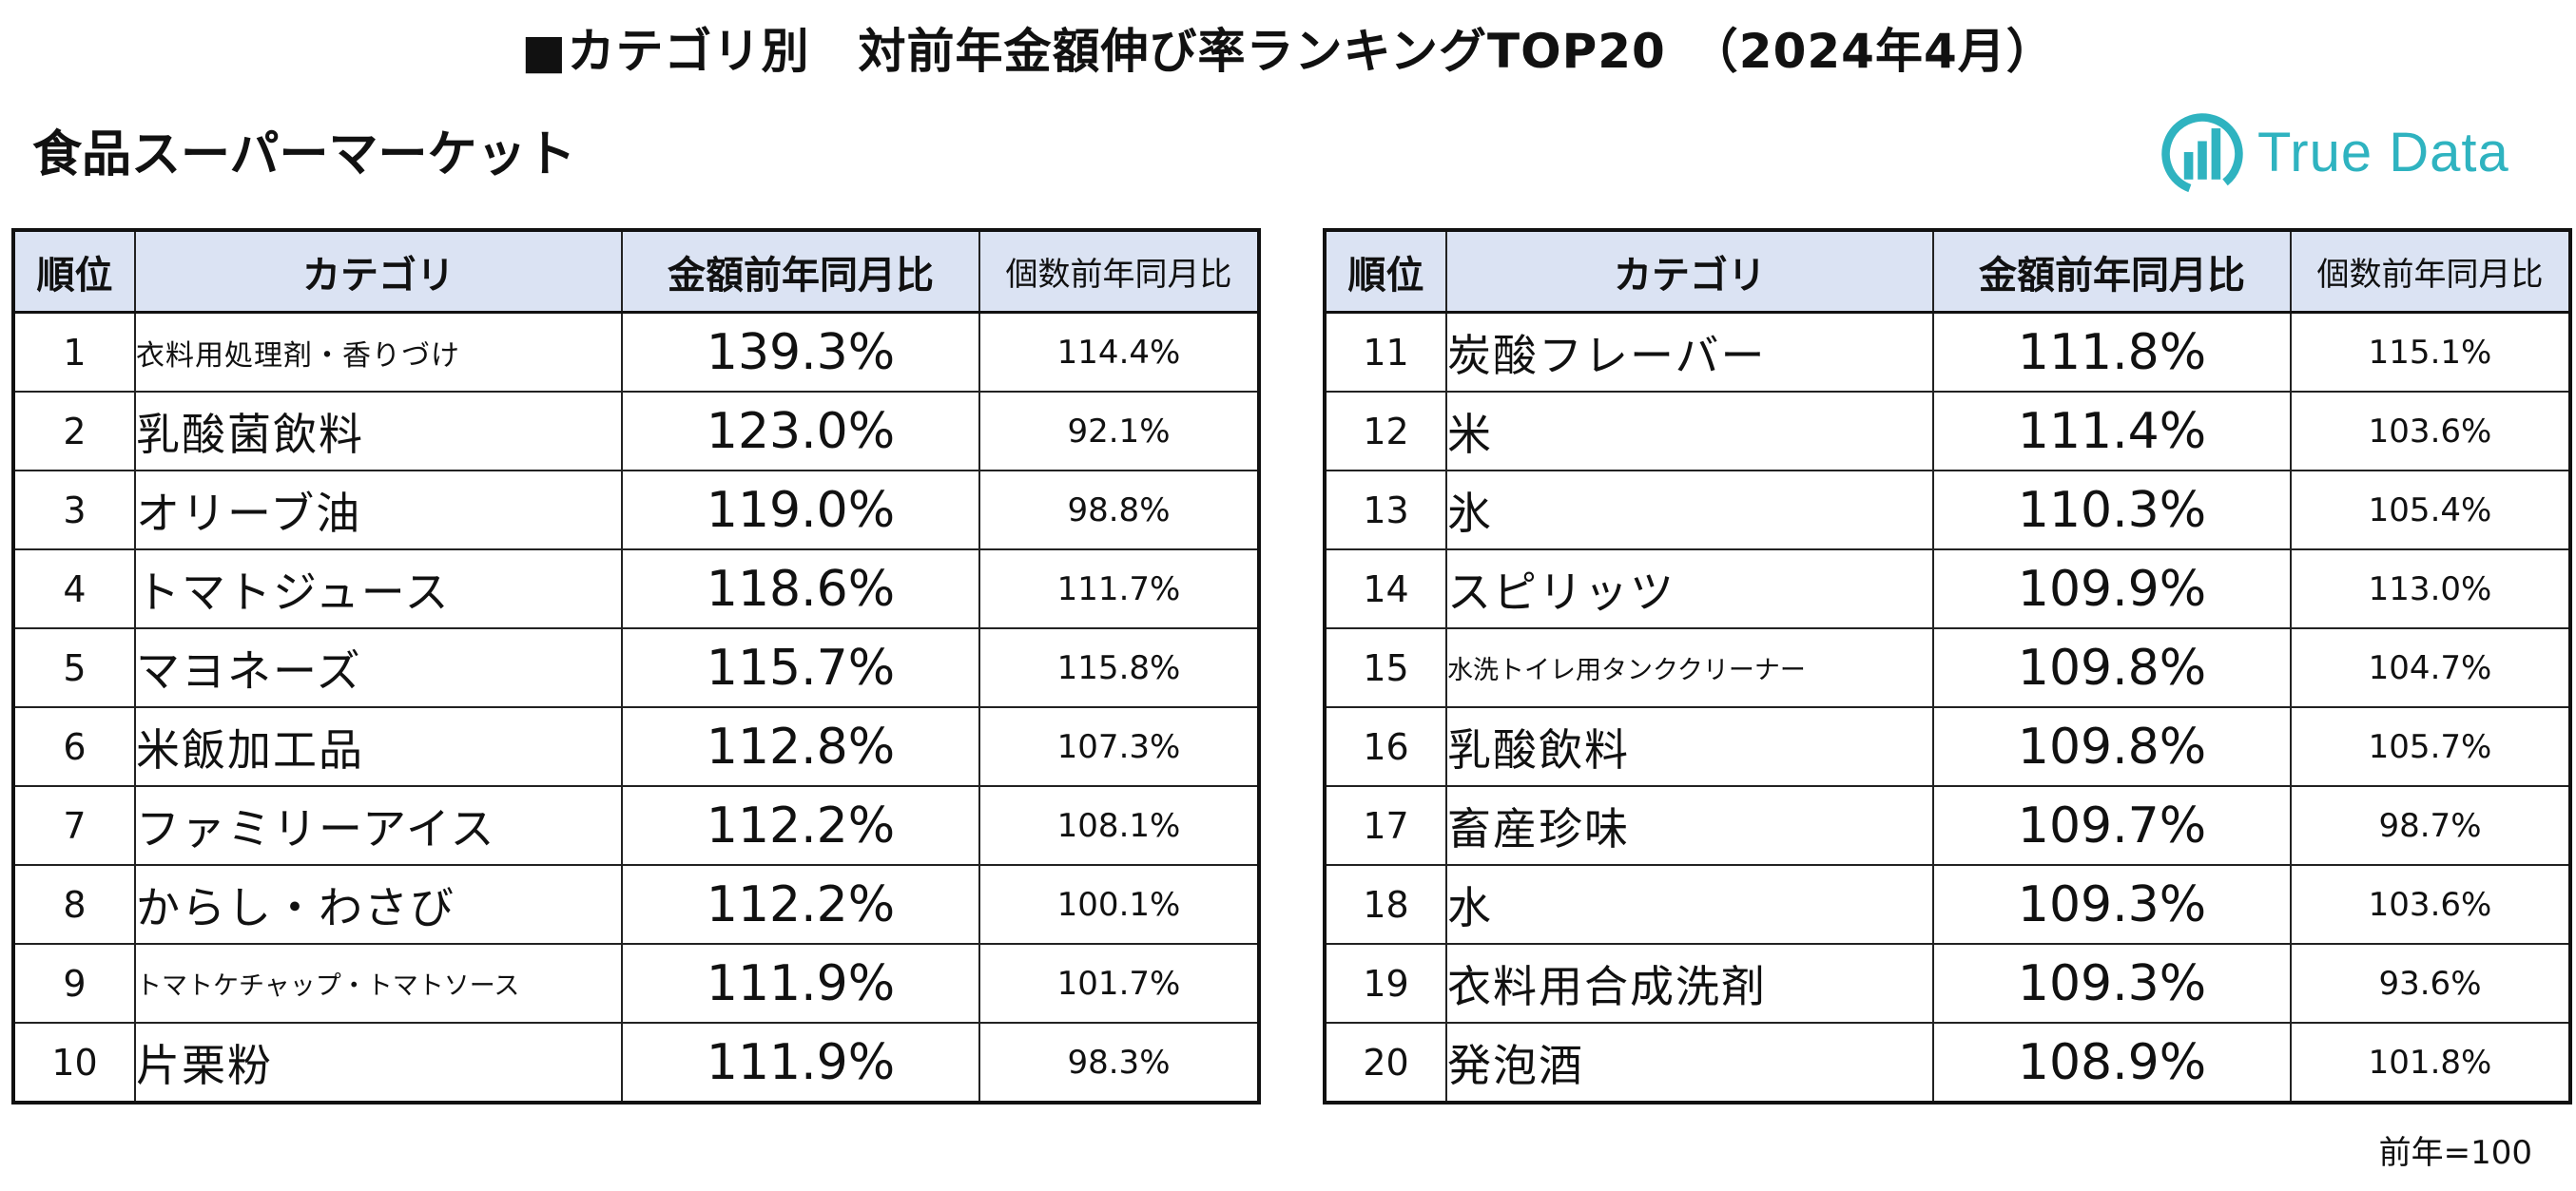 This screenshot has height=1191, width=2576. What do you see at coordinates (378, 510) in the screenshot?
I see `category-cell: オリーブ油` at bounding box center [378, 510].